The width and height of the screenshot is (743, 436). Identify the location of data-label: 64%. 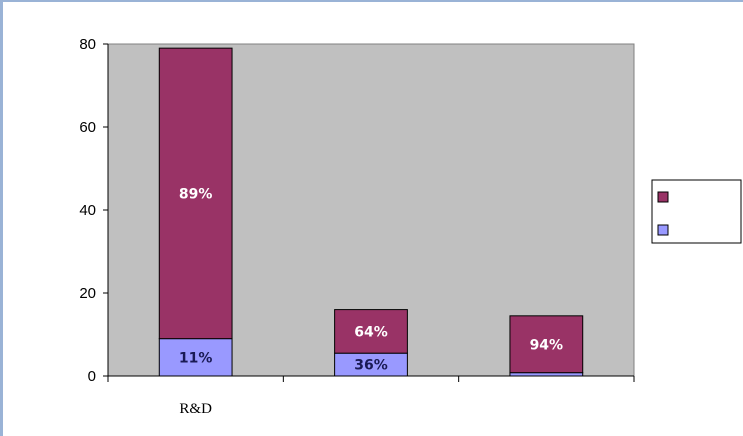
(371, 332).